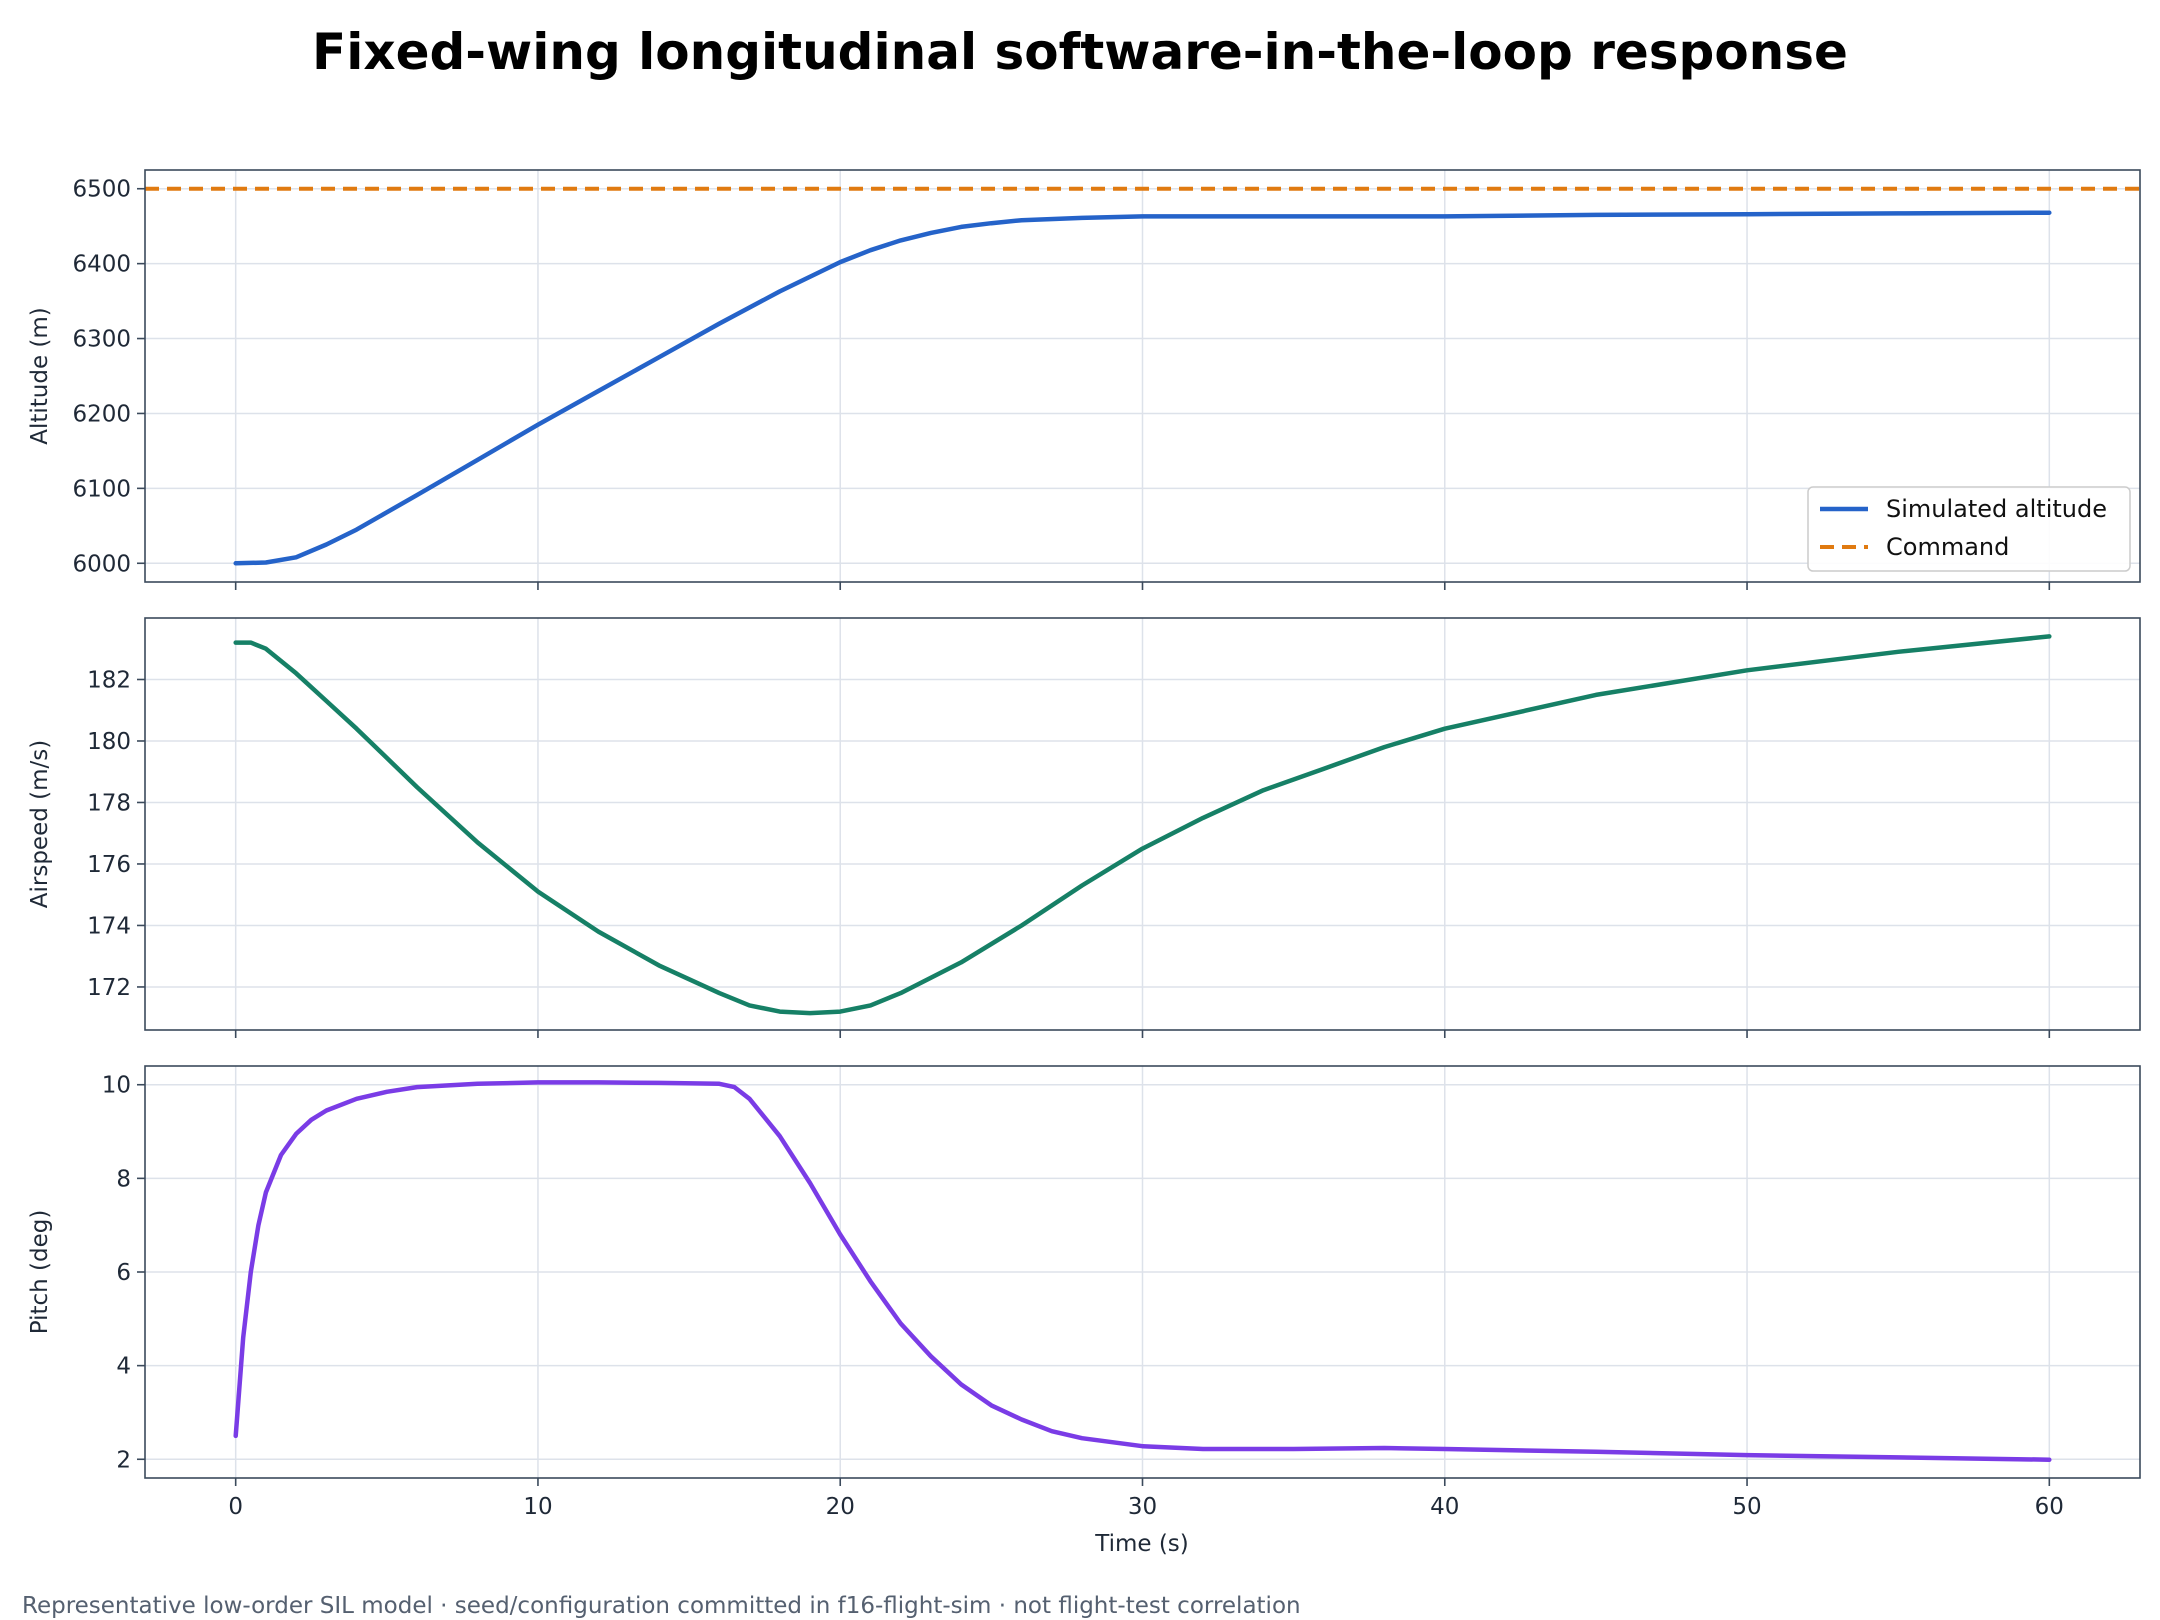 The height and width of the screenshot is (1620, 2160). Describe the element at coordinates (40, 1272) in the screenshot. I see `pitch-y-axis-label: Pitch (deg)` at that location.